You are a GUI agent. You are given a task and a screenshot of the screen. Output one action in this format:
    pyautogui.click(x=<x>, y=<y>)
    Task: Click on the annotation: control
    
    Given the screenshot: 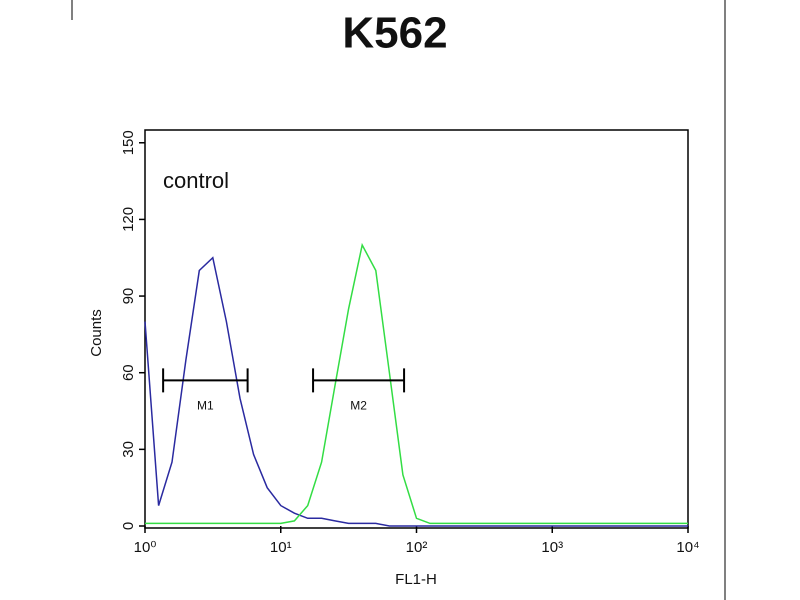 What is the action you would take?
    pyautogui.click(x=196, y=180)
    